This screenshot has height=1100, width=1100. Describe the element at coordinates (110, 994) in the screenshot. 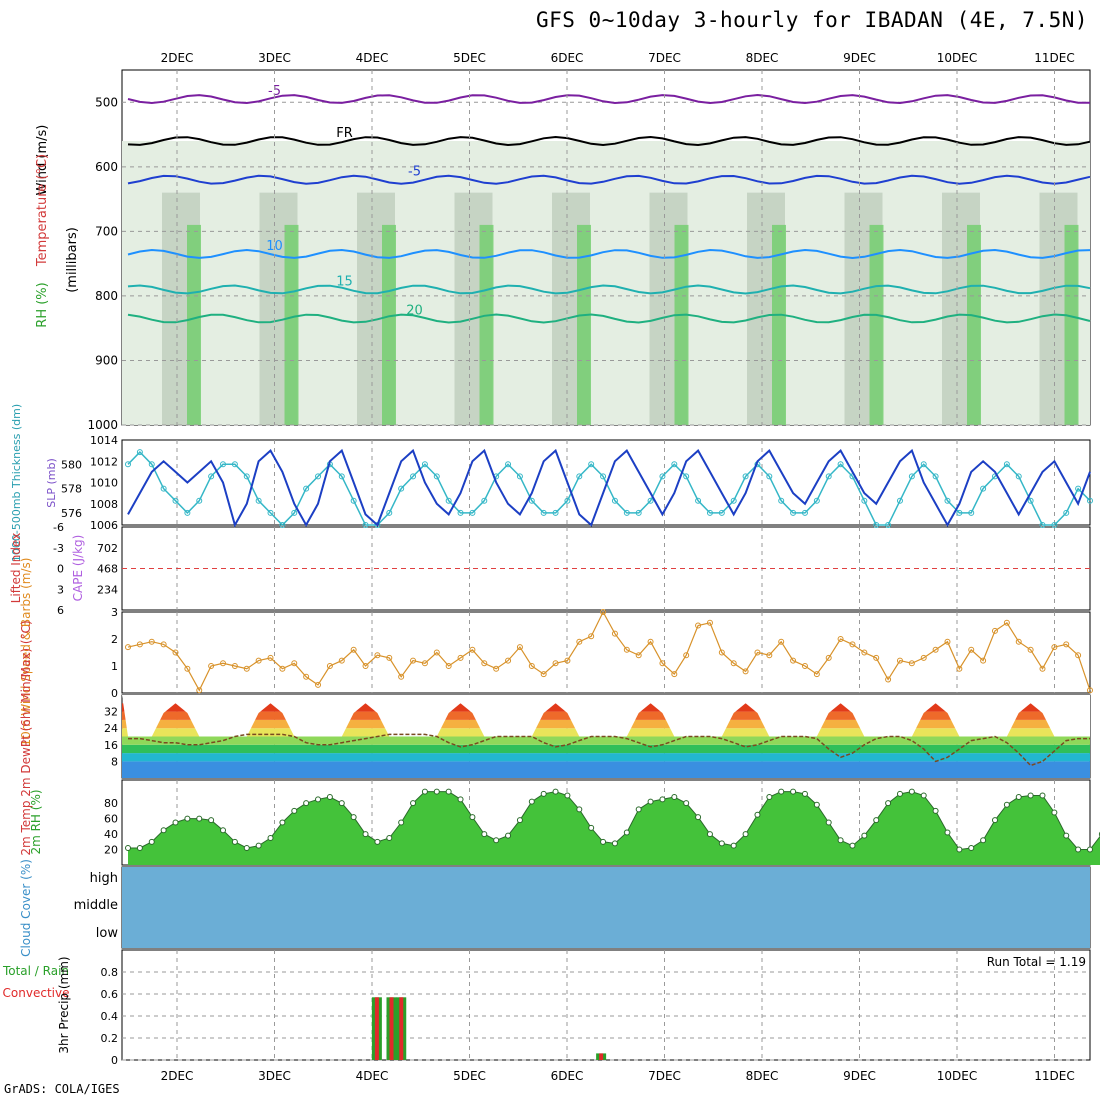

I see `precip-tick-label: 0.6` at that location.